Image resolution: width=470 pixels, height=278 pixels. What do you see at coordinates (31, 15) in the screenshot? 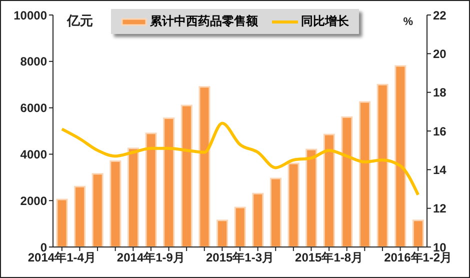
I see `y-tick-label: 10000` at bounding box center [31, 15].